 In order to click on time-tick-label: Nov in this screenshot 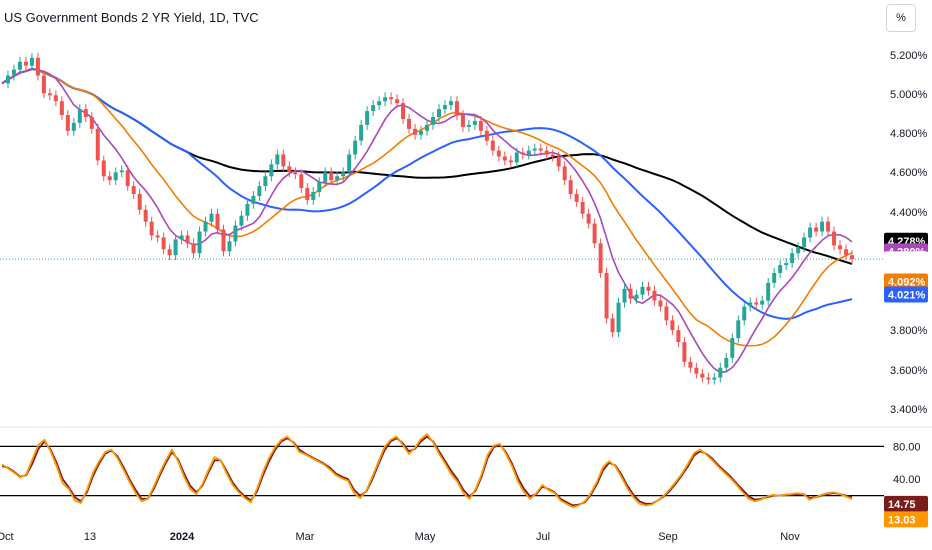, I will do `click(790, 537)`.